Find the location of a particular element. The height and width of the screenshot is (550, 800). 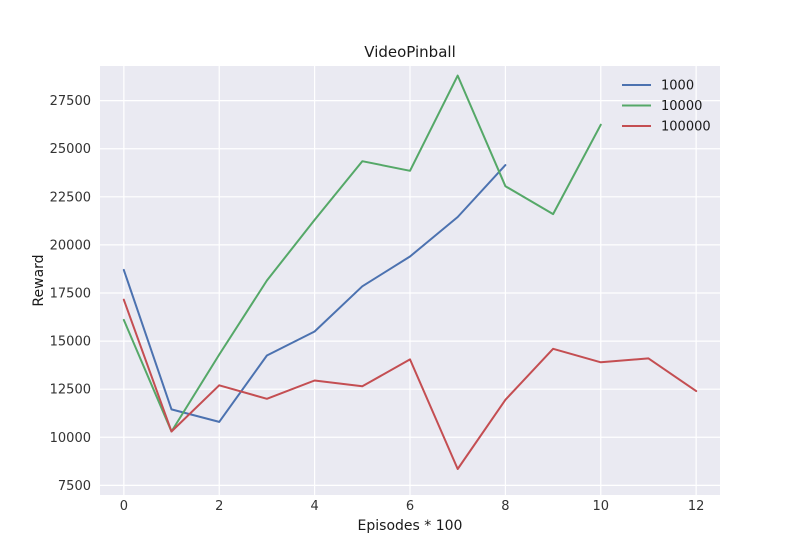

y-tick-label: 7500 is located at coordinates (74, 486).